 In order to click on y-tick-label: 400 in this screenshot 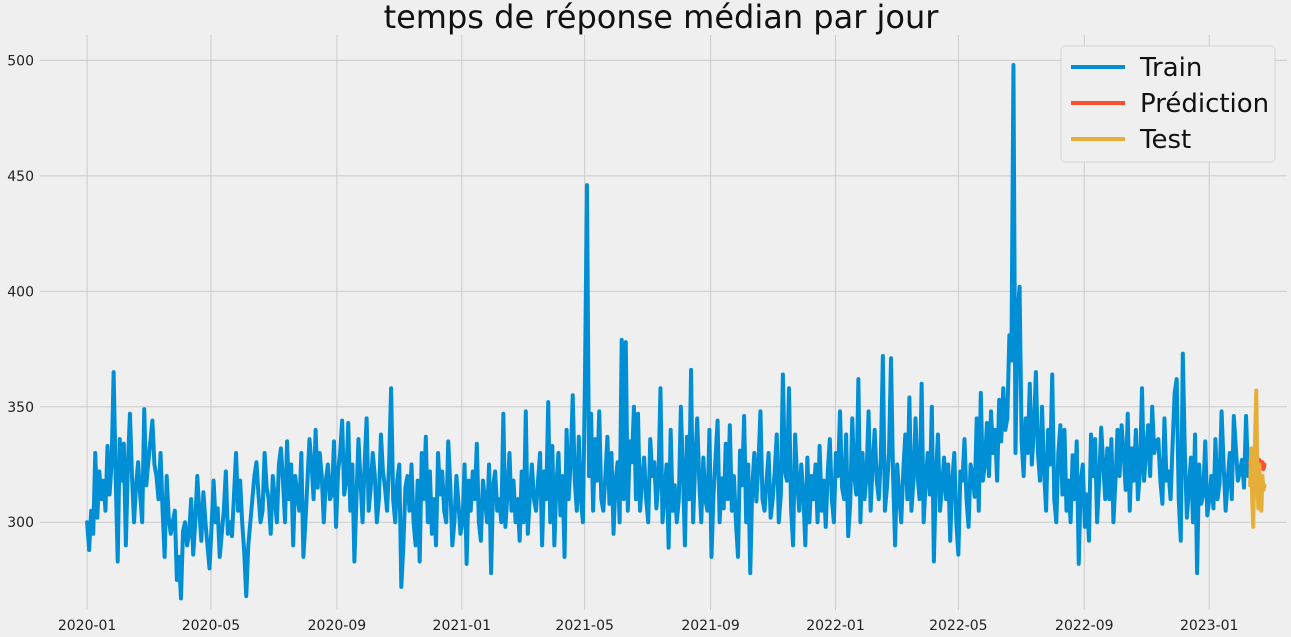, I will do `click(20, 292)`.